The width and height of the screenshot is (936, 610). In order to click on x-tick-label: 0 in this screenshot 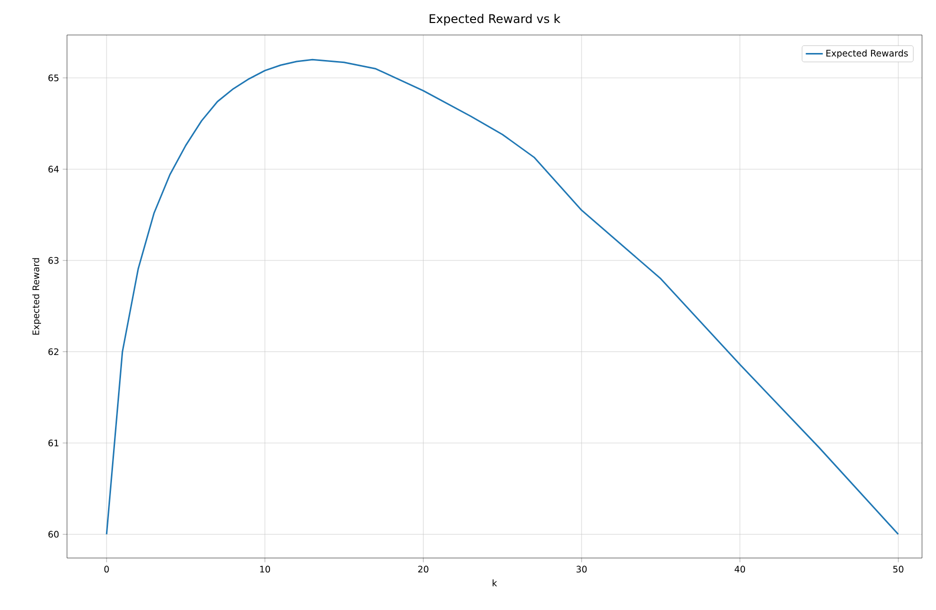, I will do `click(106, 569)`.